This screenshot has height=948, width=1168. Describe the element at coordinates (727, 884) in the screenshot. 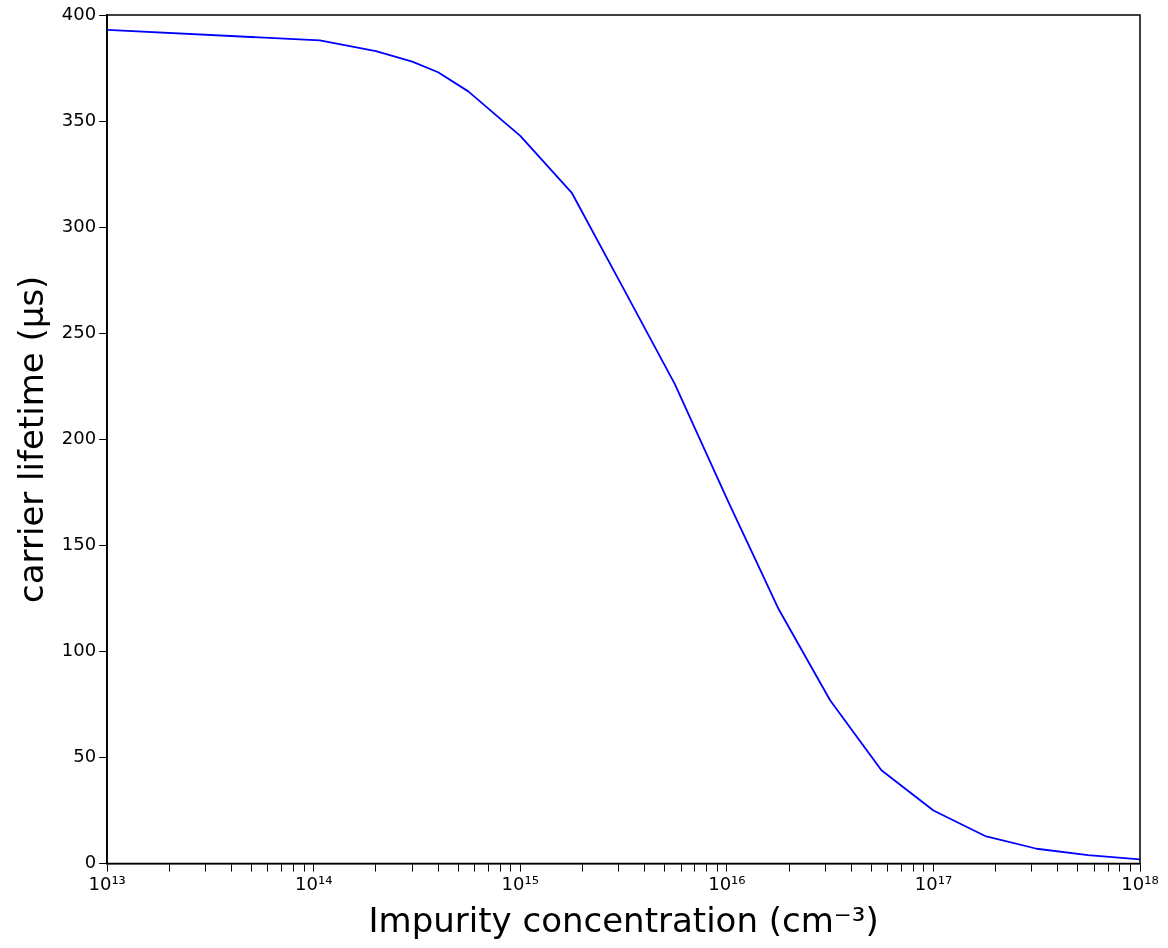

I see `x-tick-label: 10¹⁶` at that location.